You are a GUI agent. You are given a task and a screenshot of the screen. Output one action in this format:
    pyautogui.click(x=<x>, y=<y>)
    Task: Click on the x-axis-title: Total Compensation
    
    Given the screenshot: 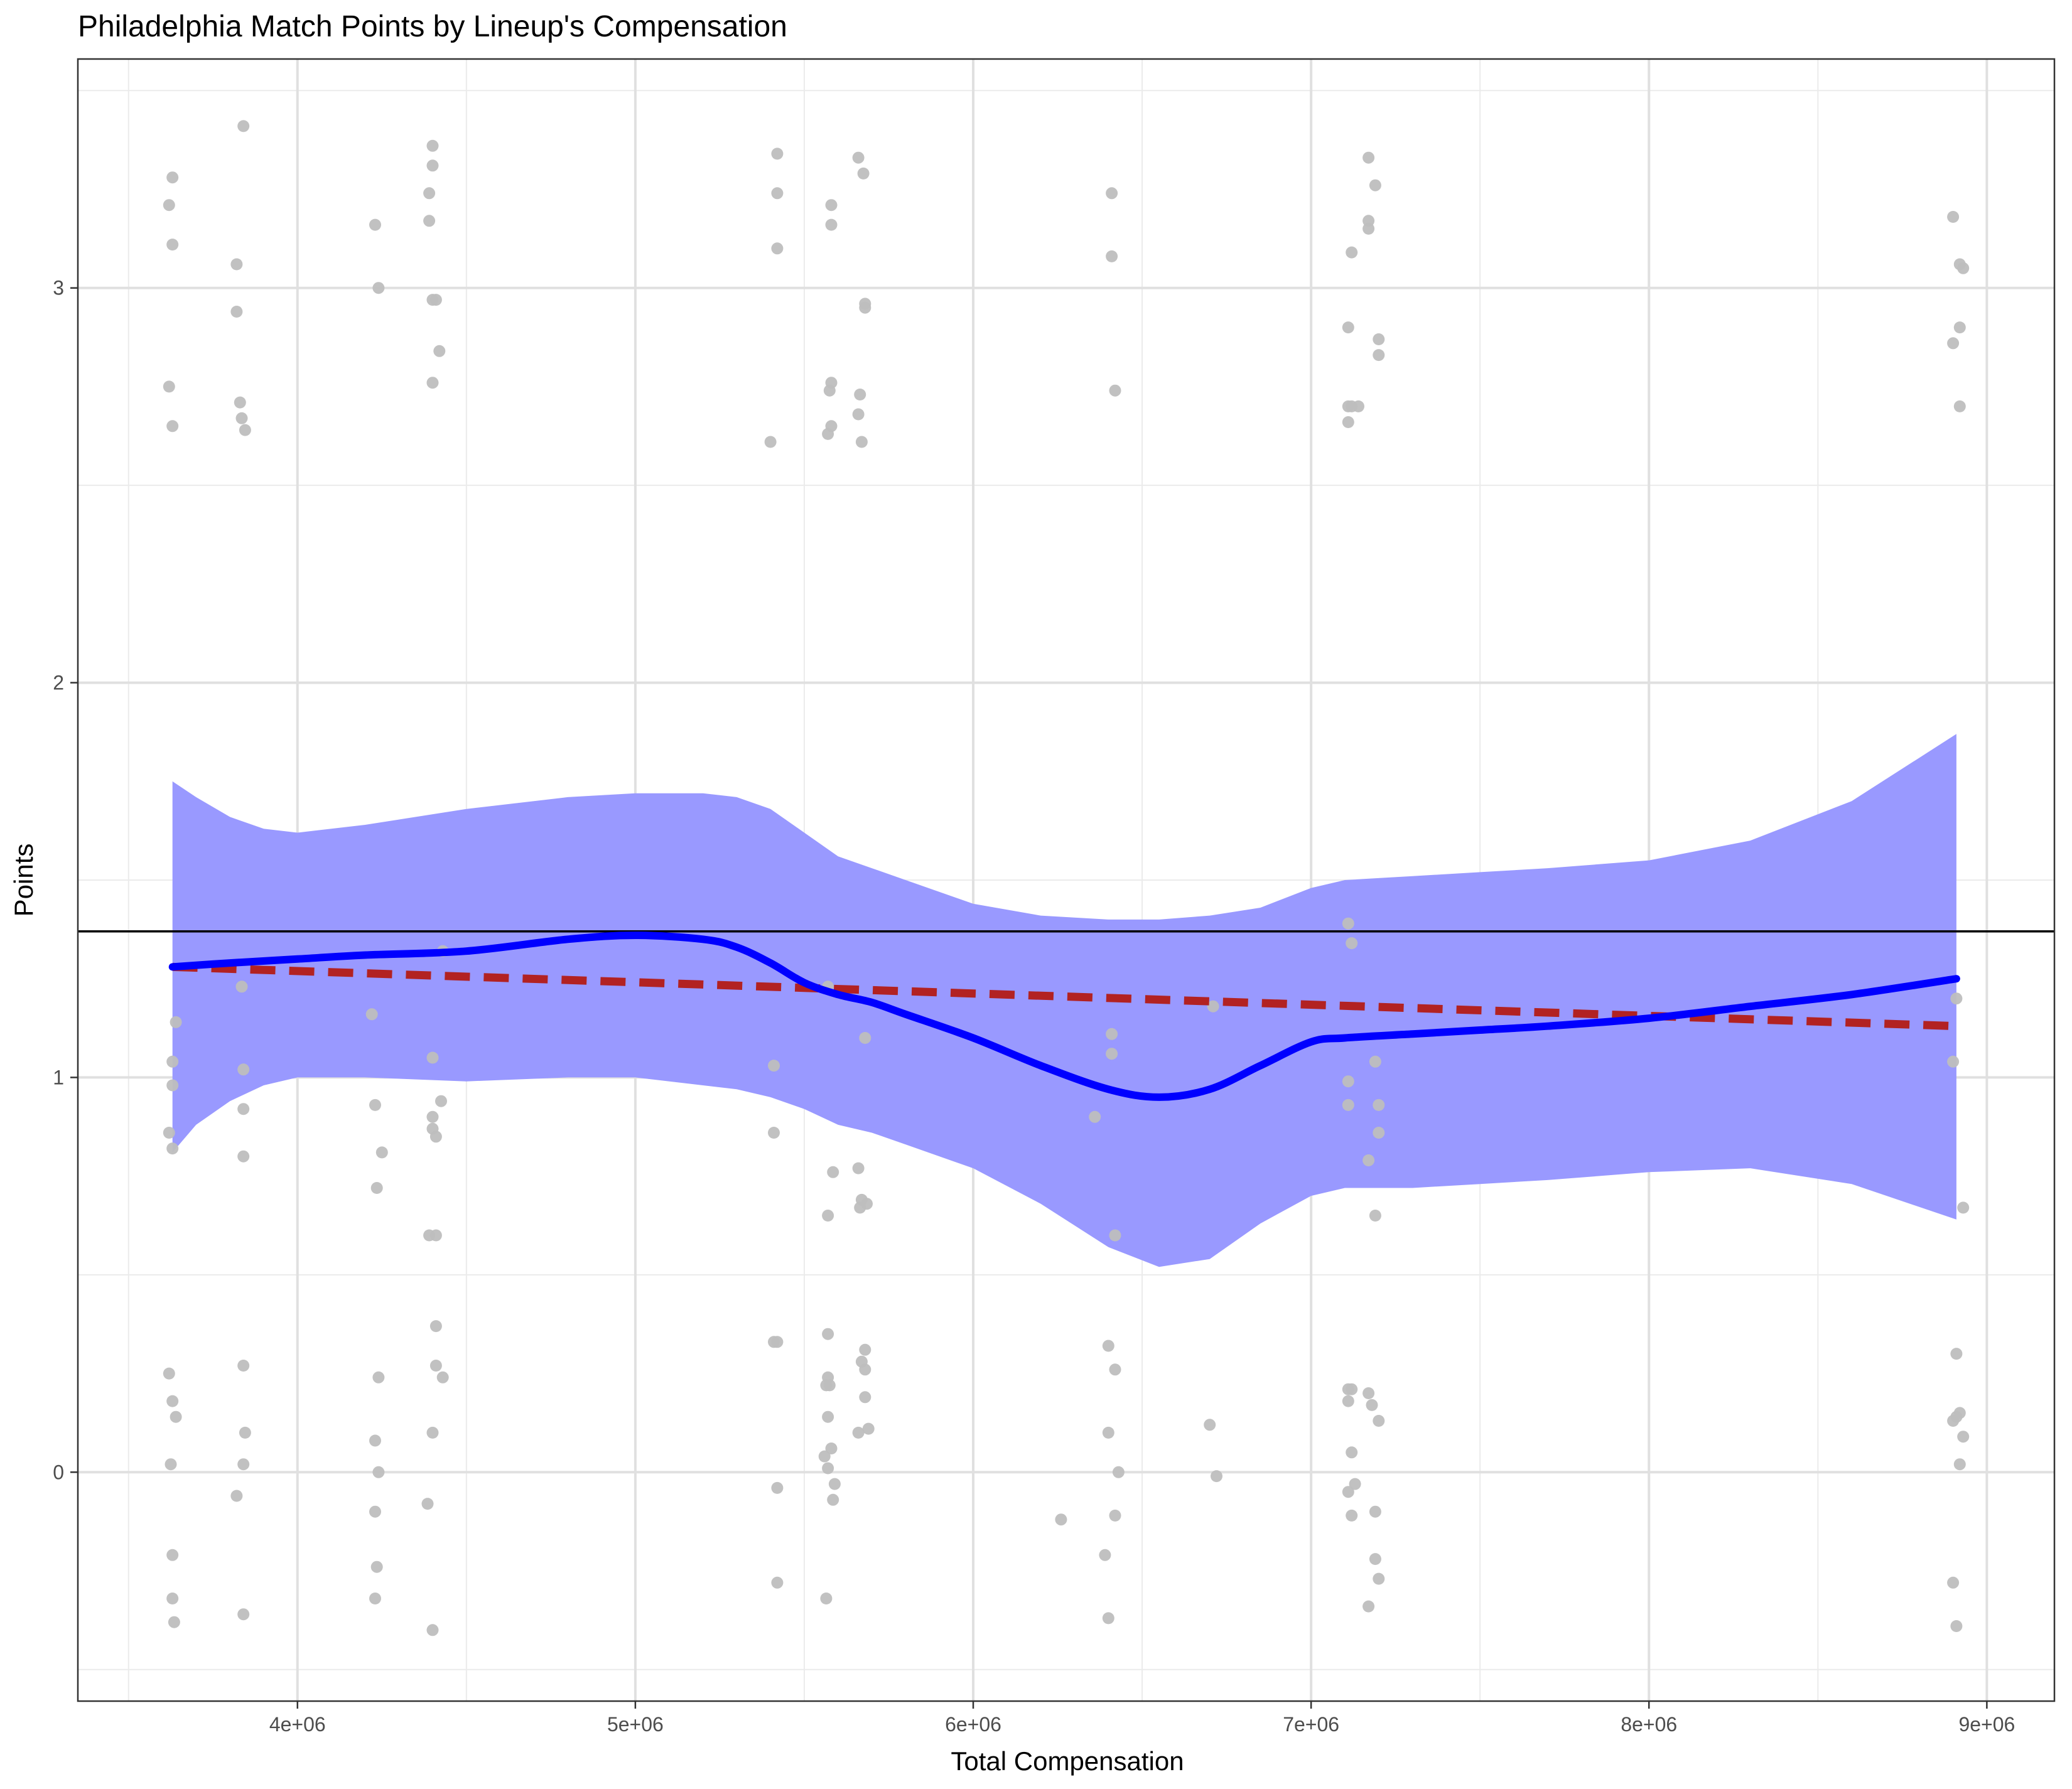 What is the action you would take?
    pyautogui.click(x=1067, y=1761)
    